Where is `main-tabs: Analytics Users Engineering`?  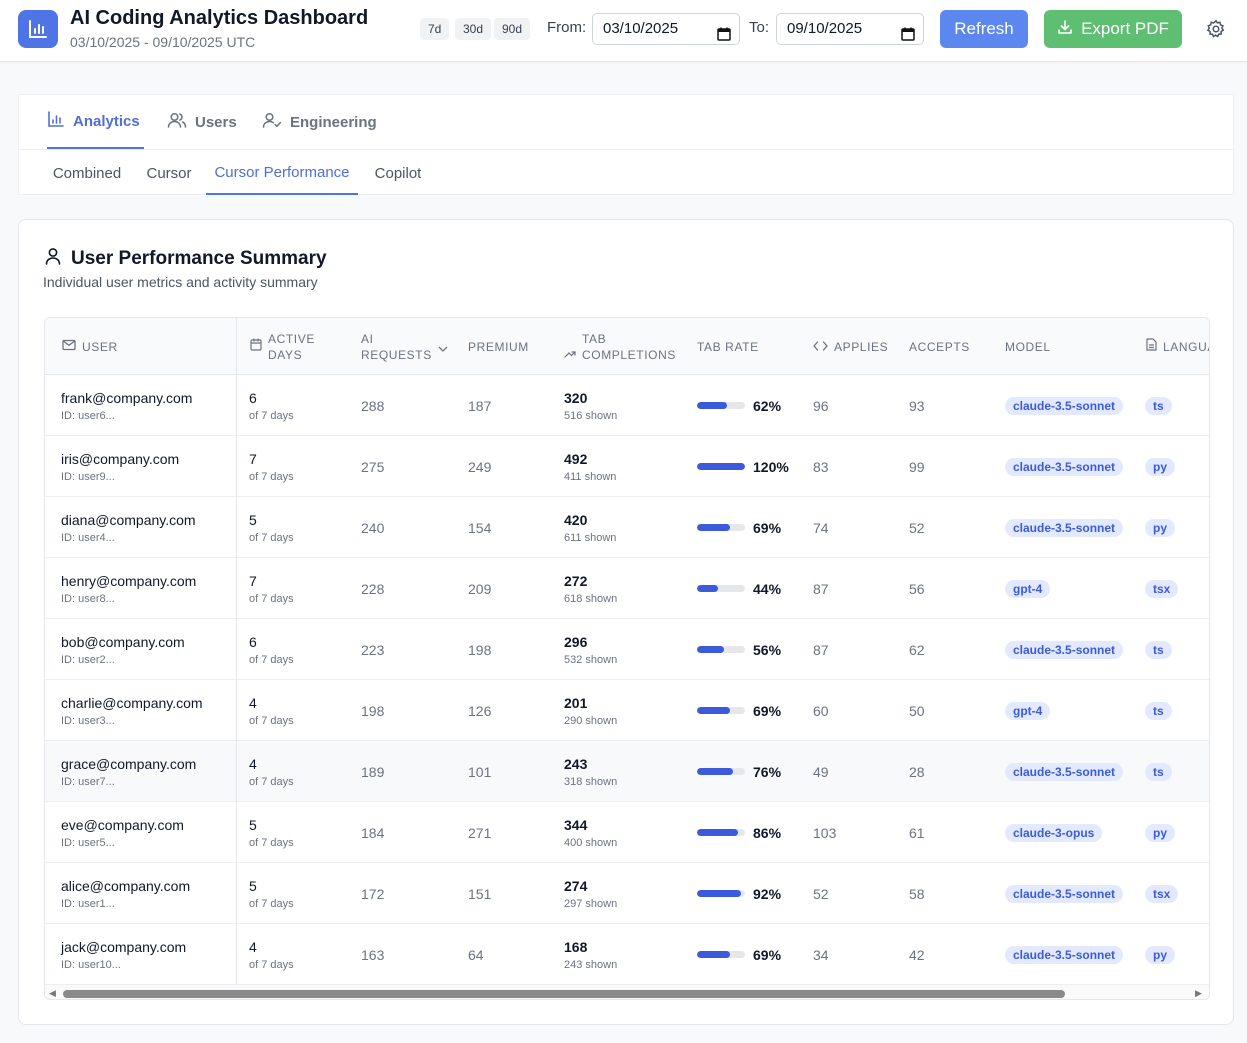 main-tabs: Analytics Users Engineering is located at coordinates (626, 122).